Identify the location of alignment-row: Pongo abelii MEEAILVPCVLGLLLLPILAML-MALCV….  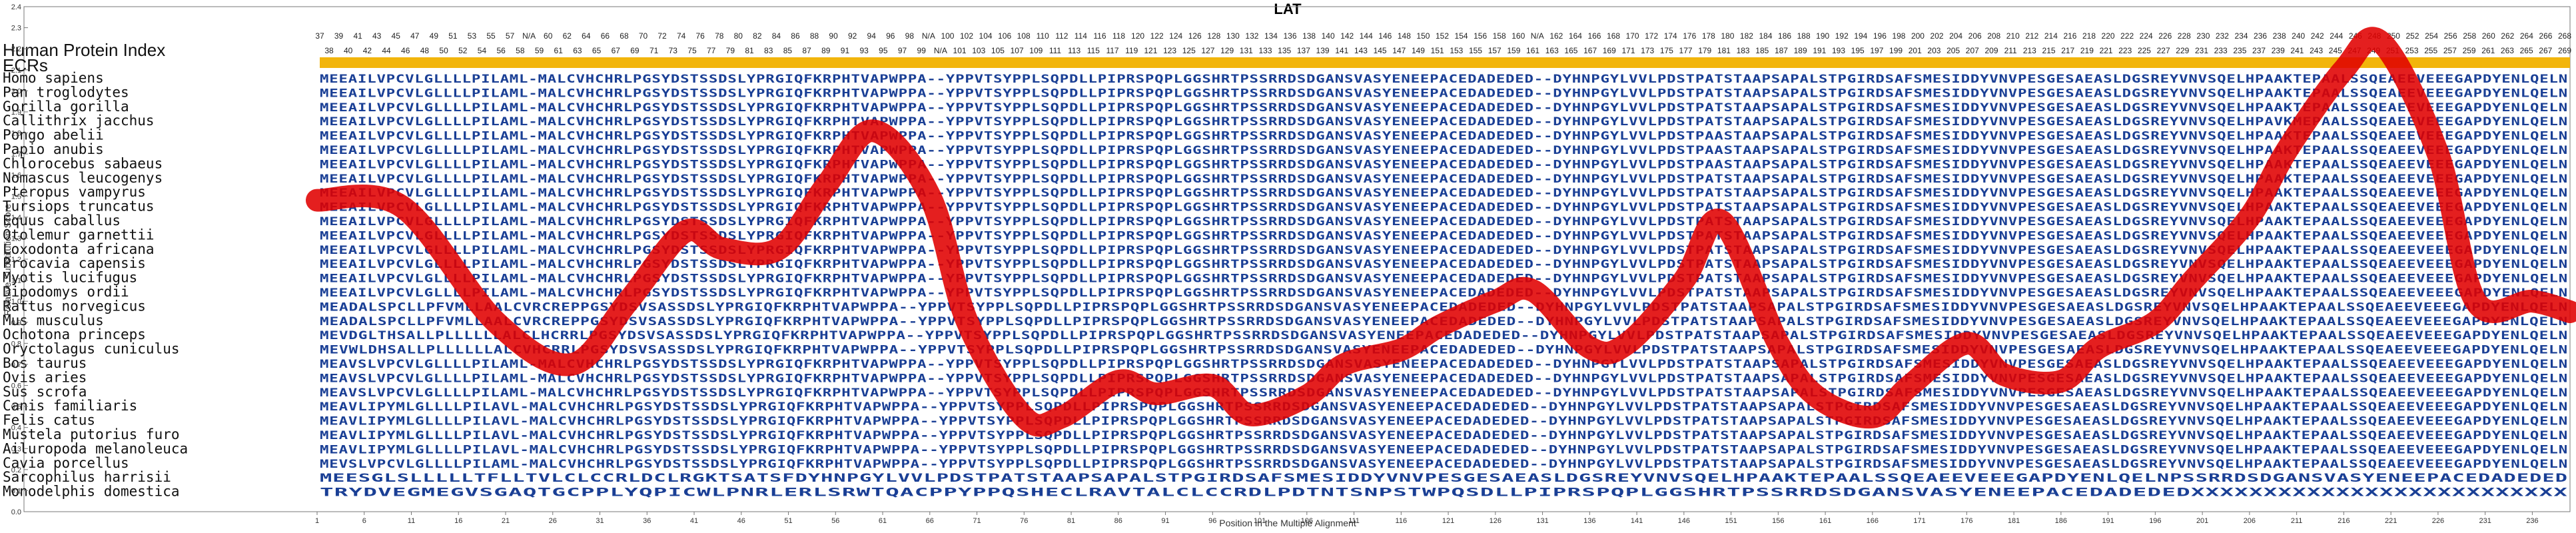
(1285, 135).